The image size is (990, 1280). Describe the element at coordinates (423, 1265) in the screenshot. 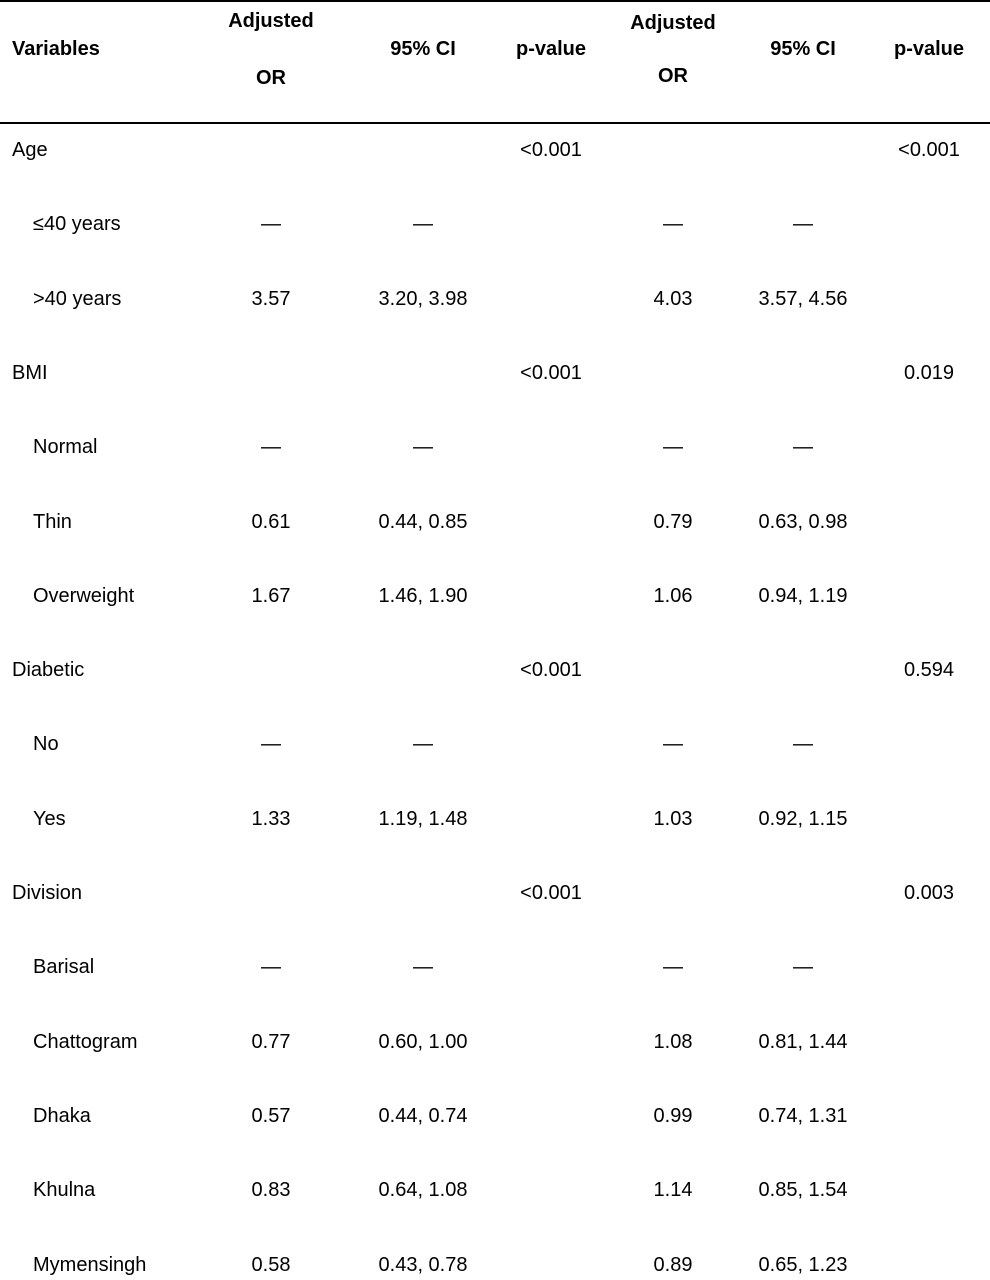

I see `cell-ci-1: 0.43, 0.78` at that location.